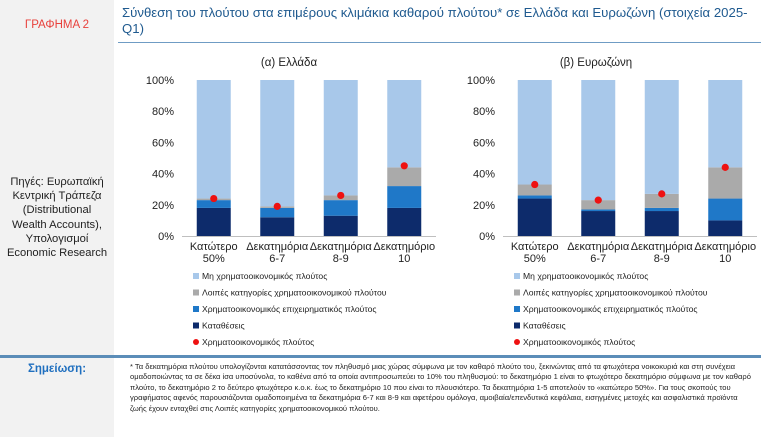  I want to click on note-divider, so click(380, 356).